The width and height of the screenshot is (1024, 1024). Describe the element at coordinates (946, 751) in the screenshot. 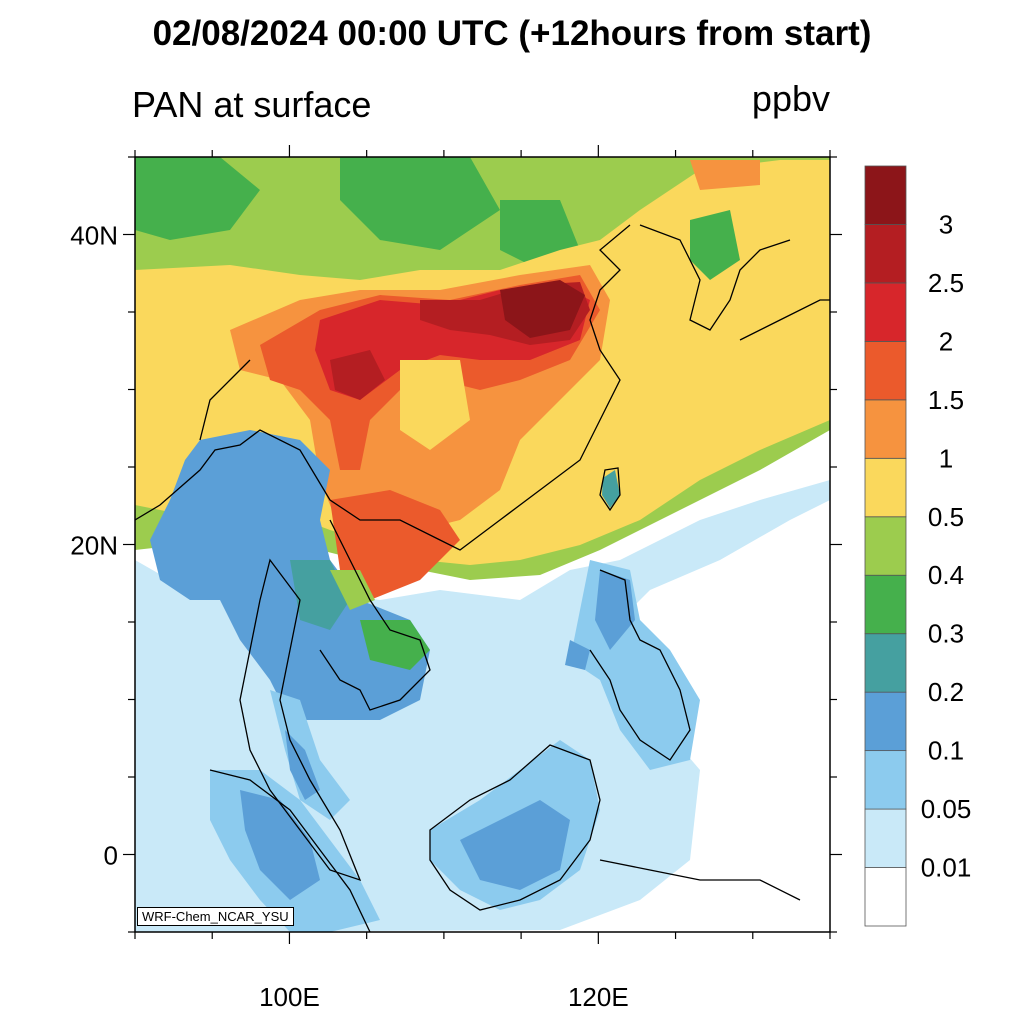

I see `colorbar-label: 0.1` at that location.